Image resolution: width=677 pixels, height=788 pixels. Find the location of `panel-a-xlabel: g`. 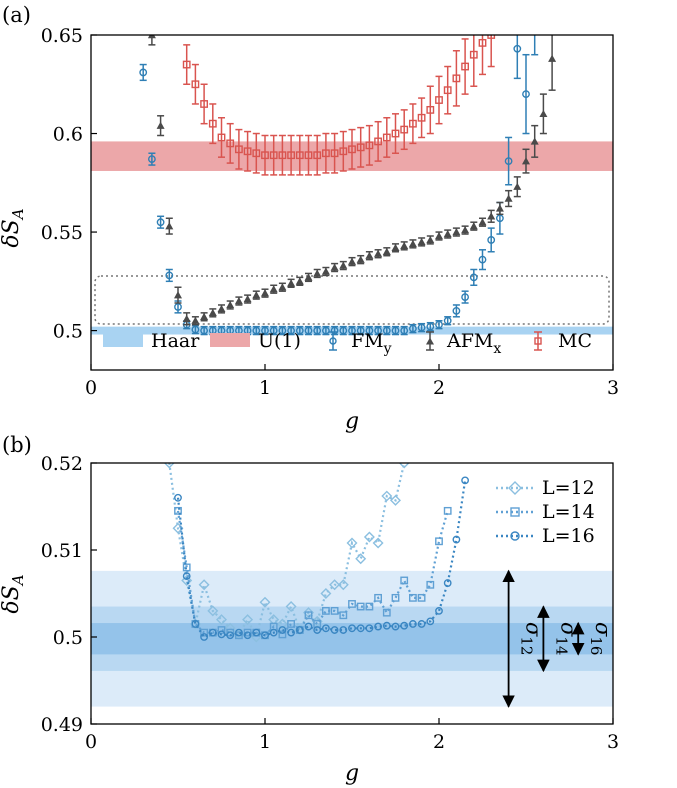

panel-a-xlabel: g is located at coordinates (352, 421).